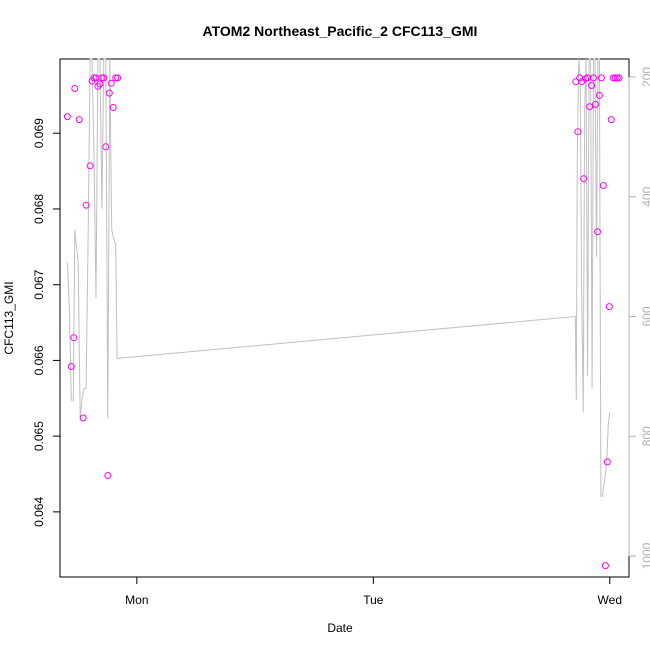 This screenshot has height=650, width=650. Describe the element at coordinates (639, 318) in the screenshot. I see `right-axis: 200 400 600 800 1000` at that location.